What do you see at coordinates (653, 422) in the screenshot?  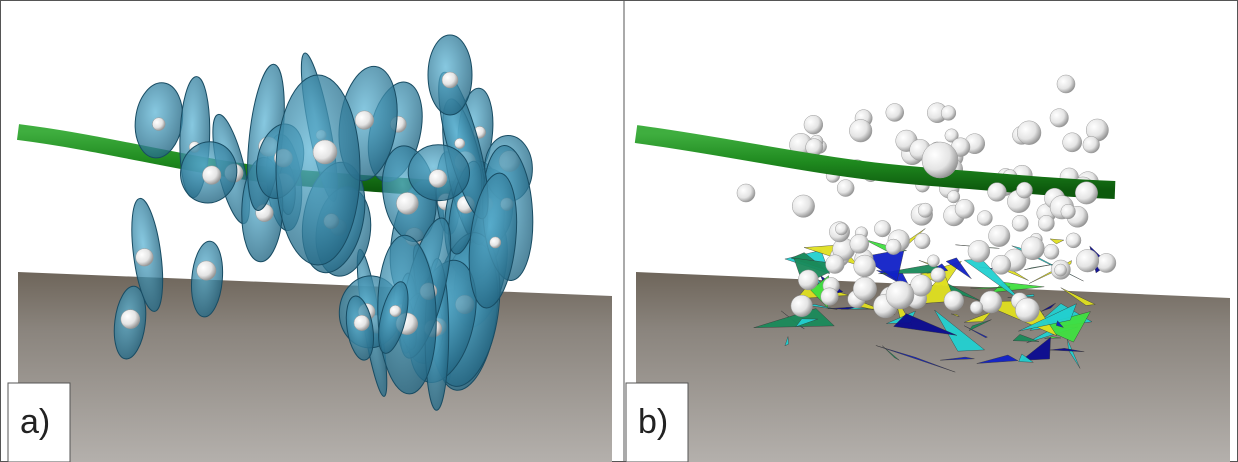 I see `panel-label: b)` at bounding box center [653, 422].